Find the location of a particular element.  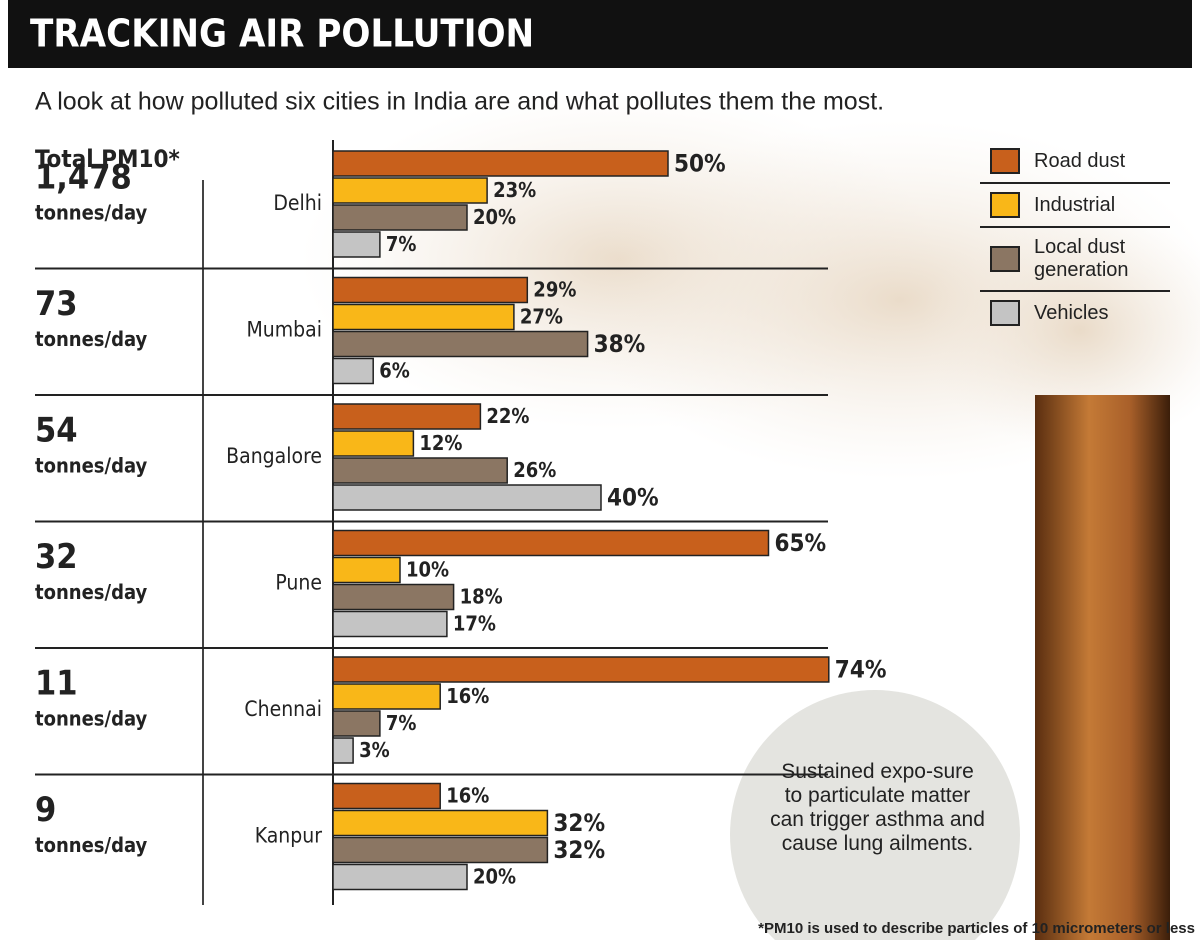

city-label: Pune is located at coordinates (298, 583).